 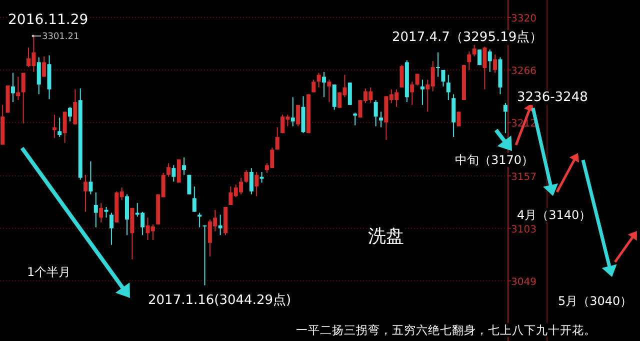 I want to click on y-tick-label: 3049, so click(x=523, y=282).